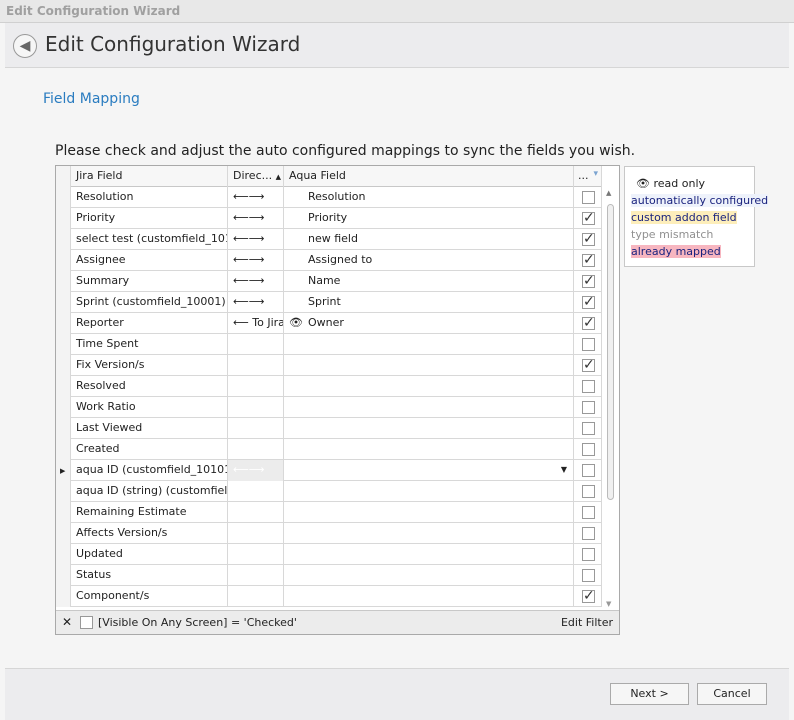 This screenshot has height=720, width=794. I want to click on jira-field-cell: Priority, so click(149, 218).